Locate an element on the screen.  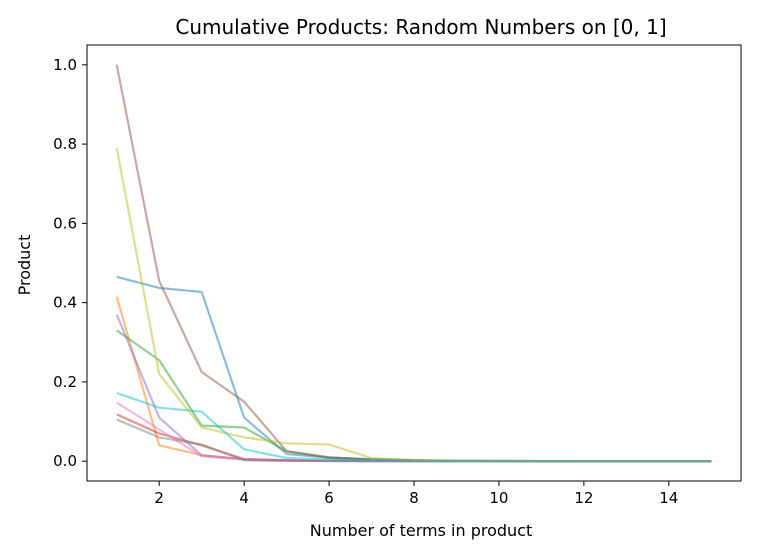
x-axis-ticks: 2 4 6 8 10 12 14 is located at coordinates (416, 494).